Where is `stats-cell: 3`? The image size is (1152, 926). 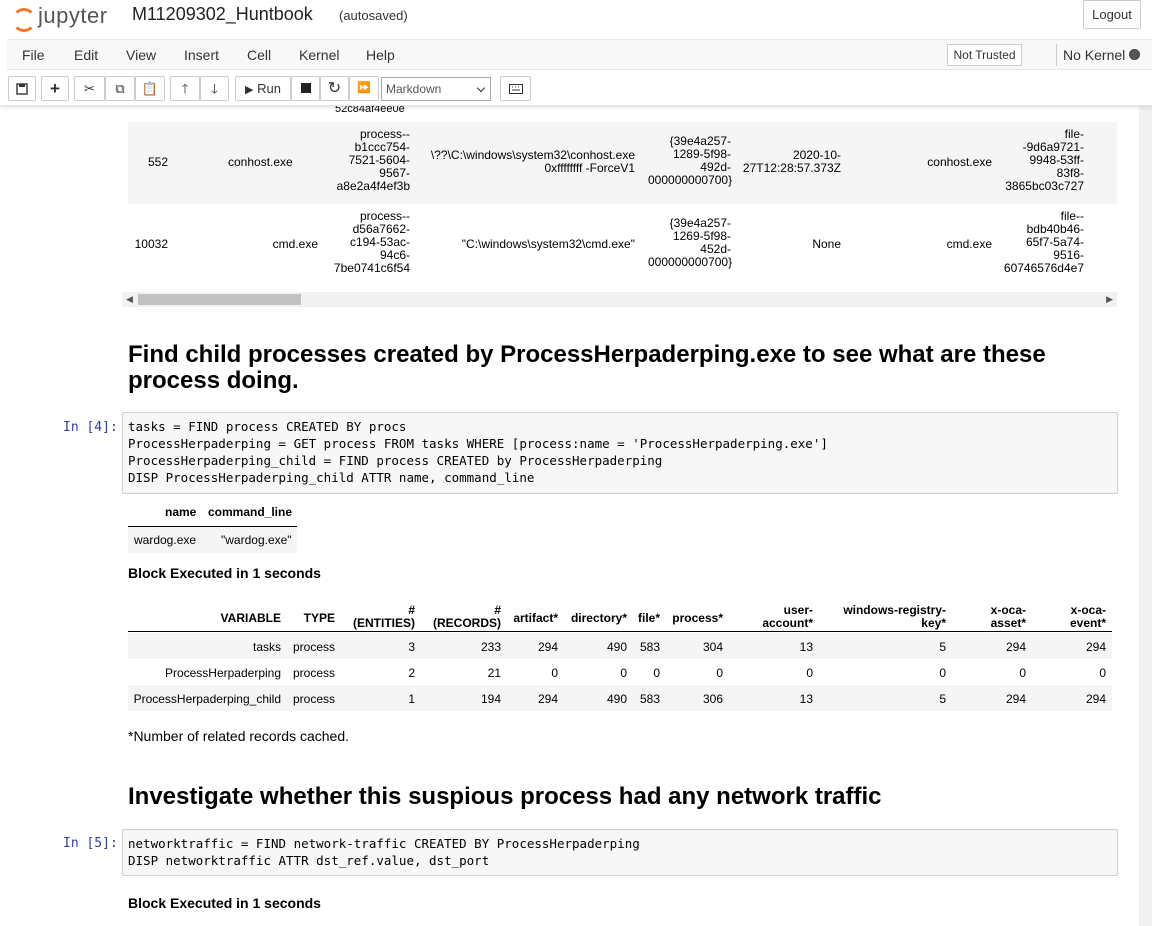
stats-cell: 3 is located at coordinates (411, 647).